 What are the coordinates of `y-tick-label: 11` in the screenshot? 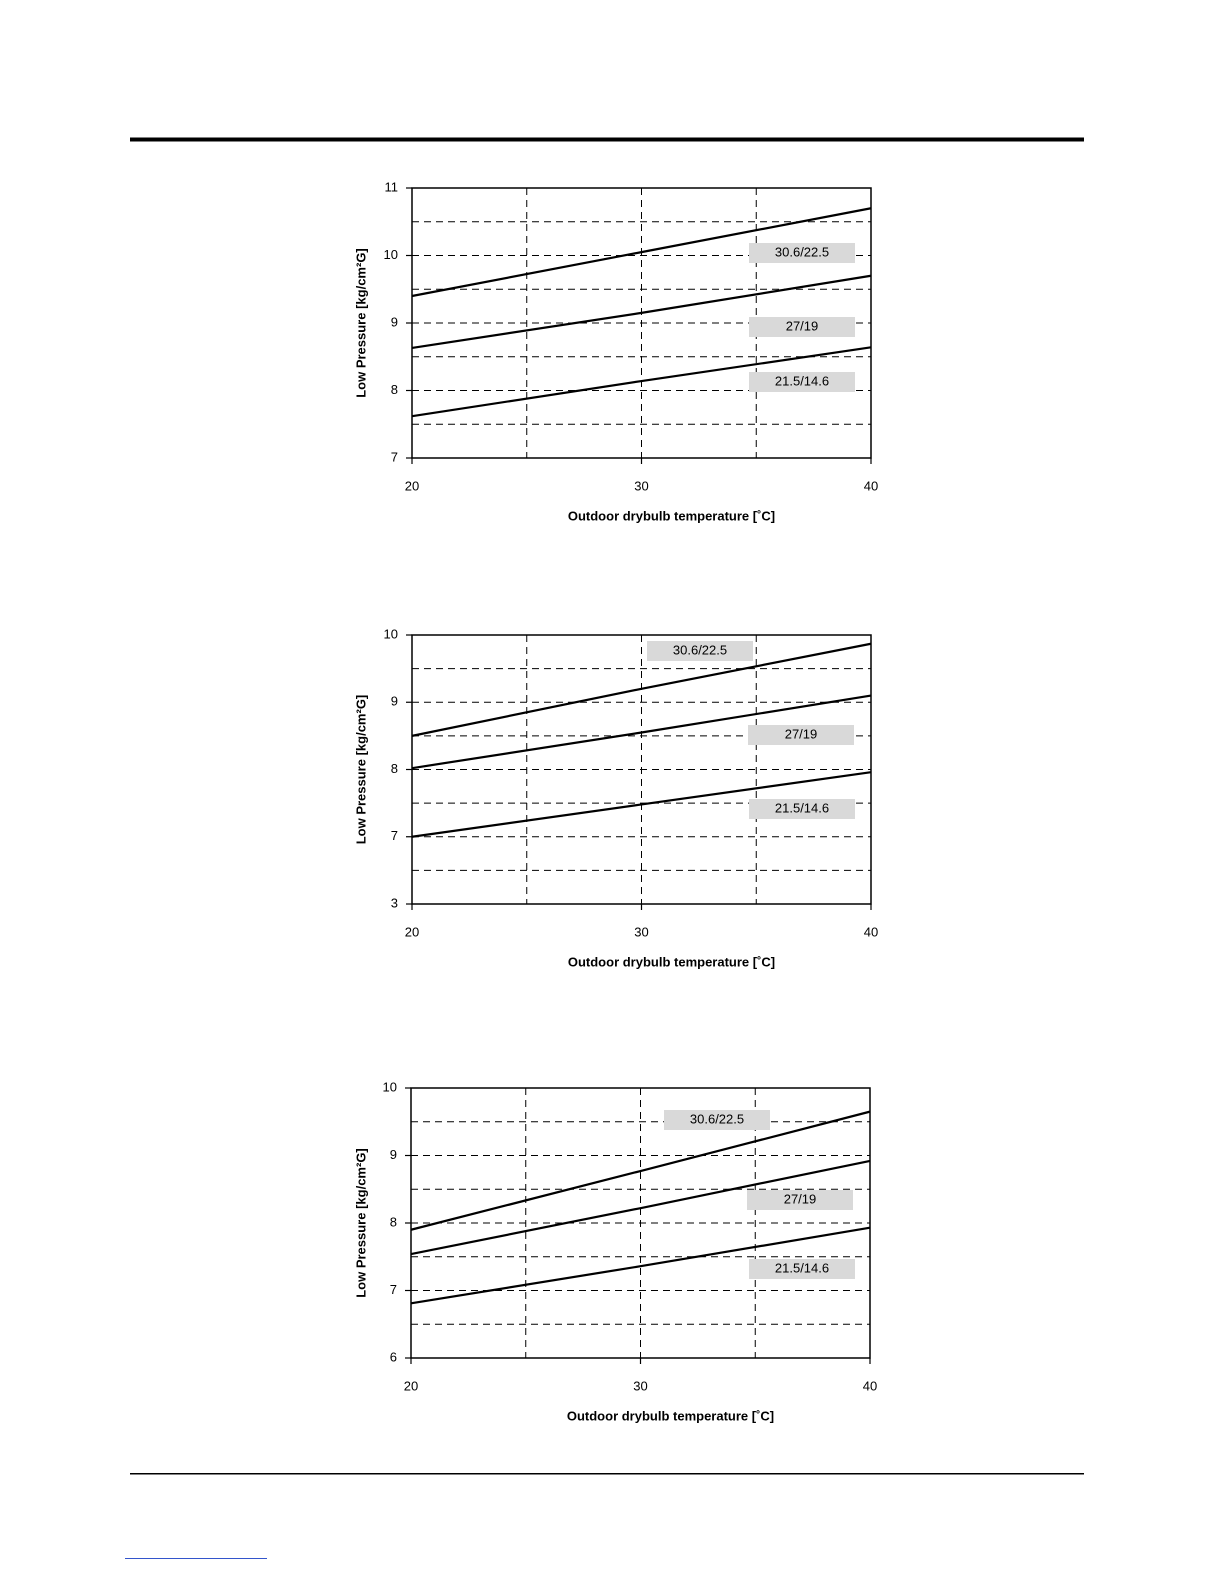 It's located at (392, 186).